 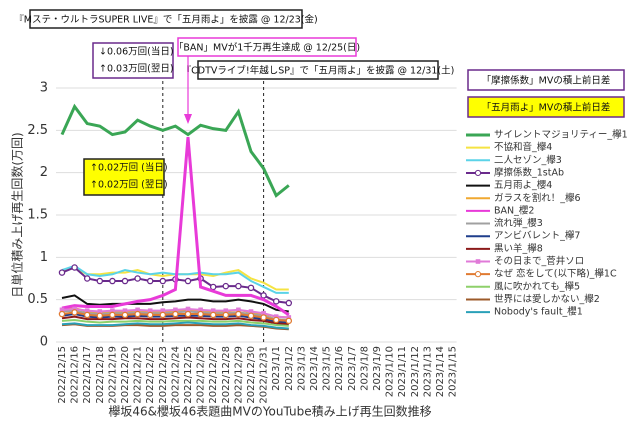 I want to click on x-tick-label: 2022/12/23, so click(x=163, y=375).